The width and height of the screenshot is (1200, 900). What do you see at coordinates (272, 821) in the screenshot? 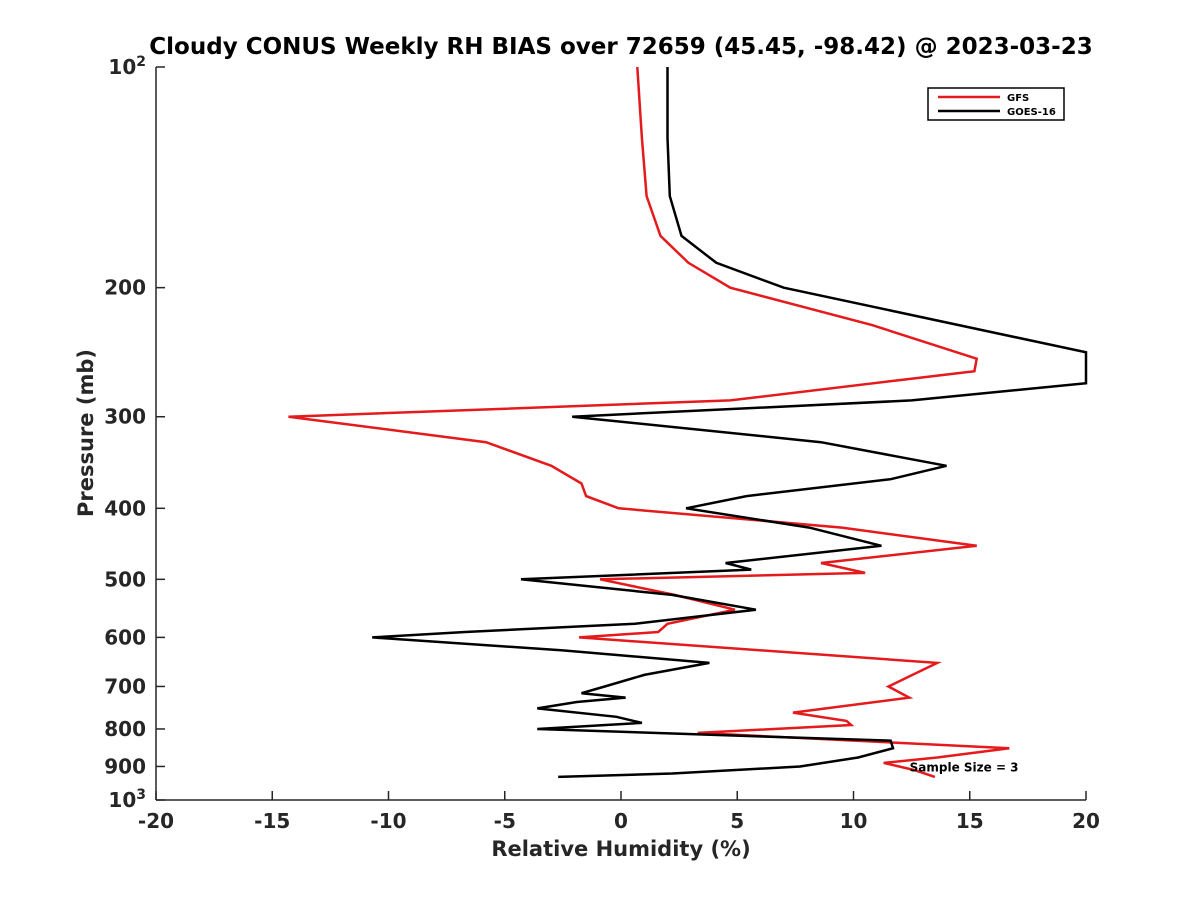
I see `x-tick-label: -15` at bounding box center [272, 821].